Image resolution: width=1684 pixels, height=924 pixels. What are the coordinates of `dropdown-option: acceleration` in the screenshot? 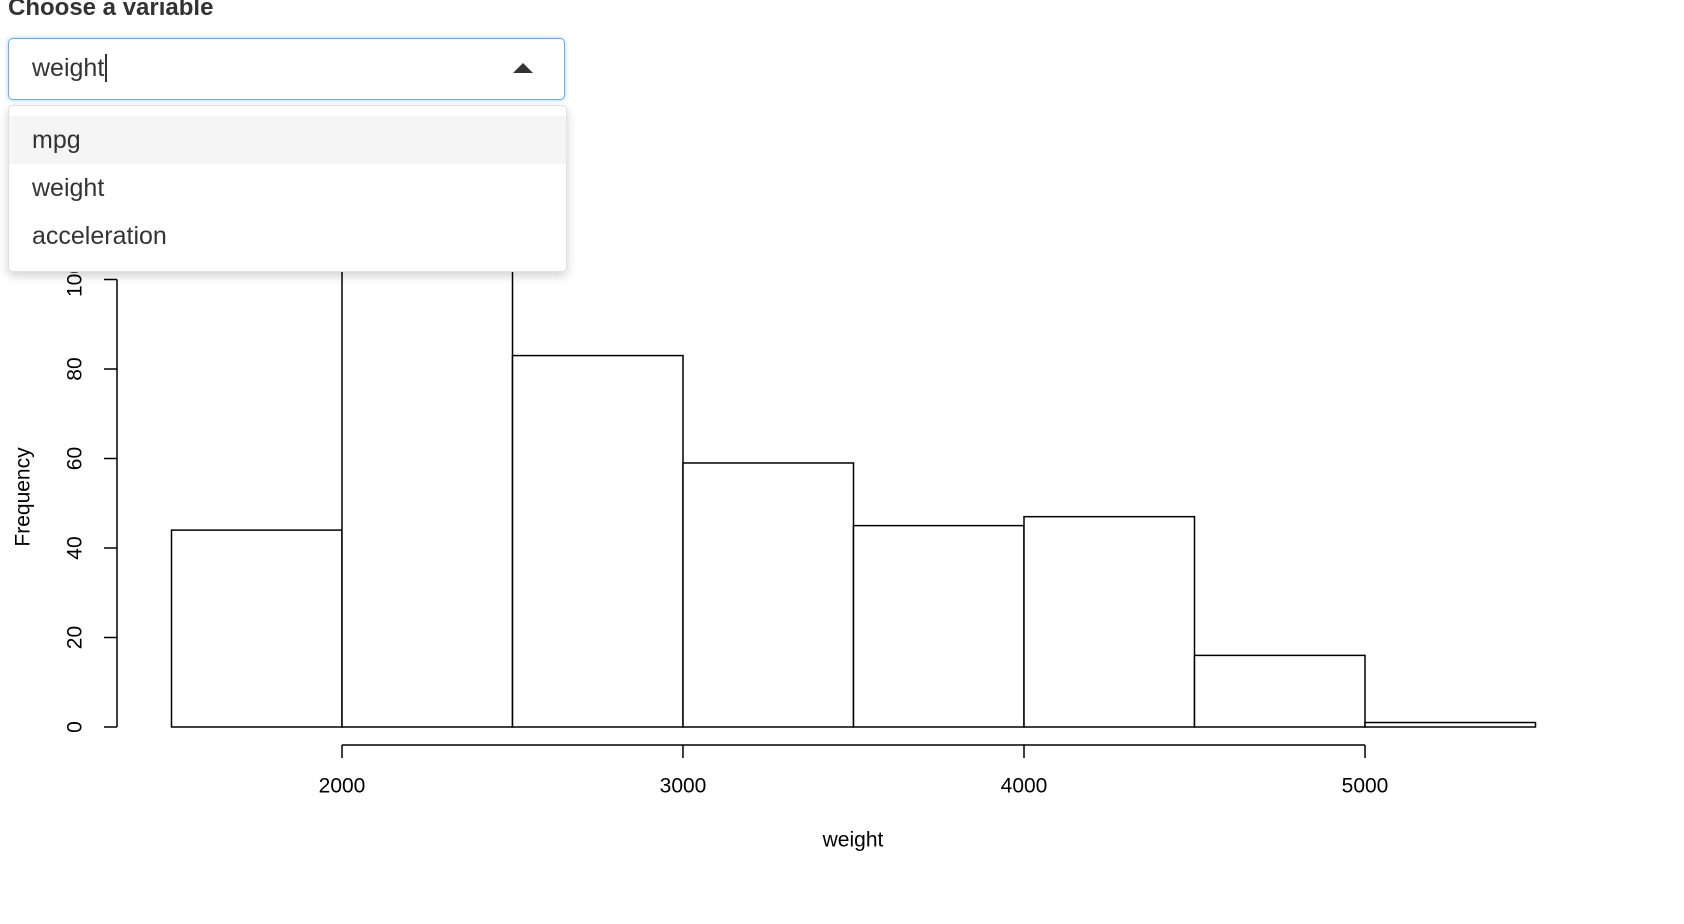 It's located at (99, 236).